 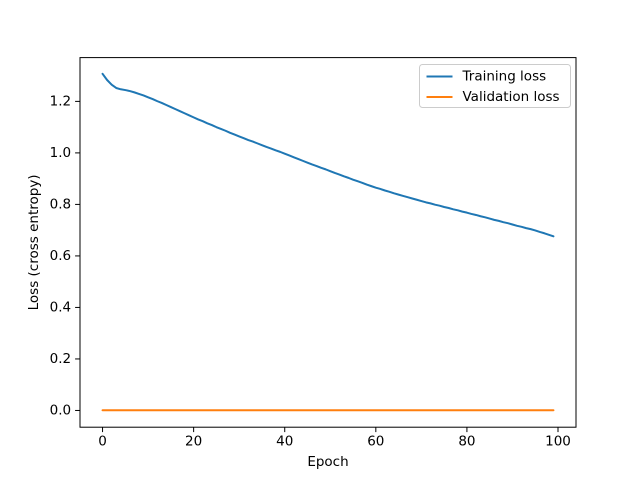 I want to click on x-tick-label: 20, so click(x=193, y=442).